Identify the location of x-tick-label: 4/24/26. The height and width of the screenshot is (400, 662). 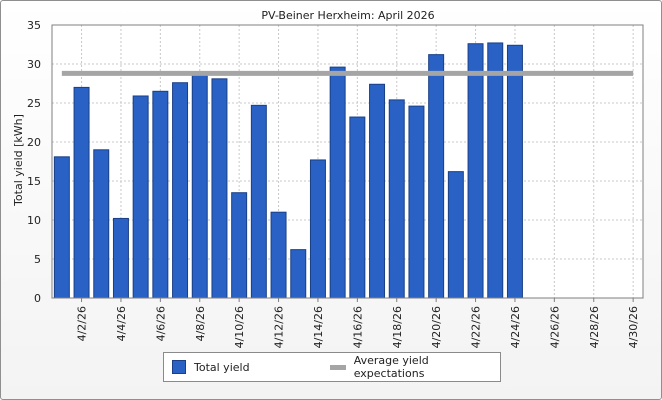
(515, 327).